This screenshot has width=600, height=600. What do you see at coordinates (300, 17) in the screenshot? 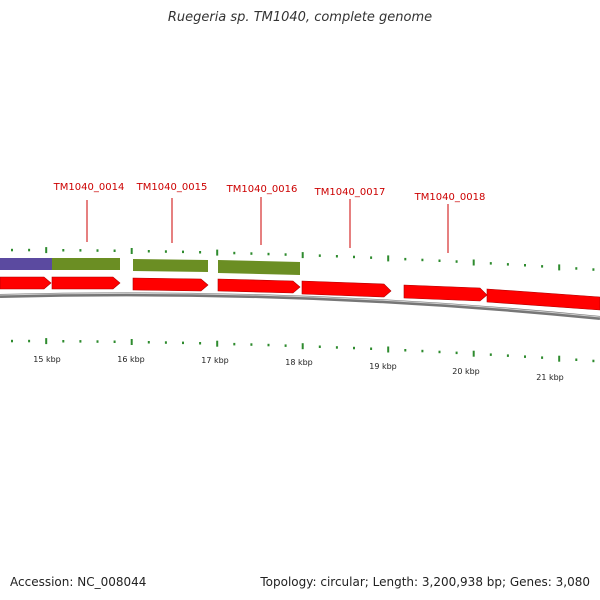
I see `map-title: Ruegeria sp. TM1040, complete genome` at bounding box center [300, 17].